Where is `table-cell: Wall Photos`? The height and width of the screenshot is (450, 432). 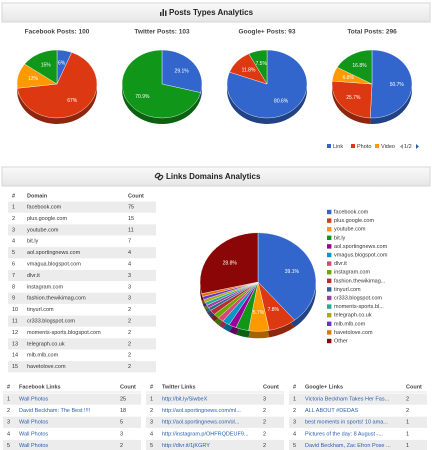 table-cell: Wall Photos is located at coordinates (33, 446).